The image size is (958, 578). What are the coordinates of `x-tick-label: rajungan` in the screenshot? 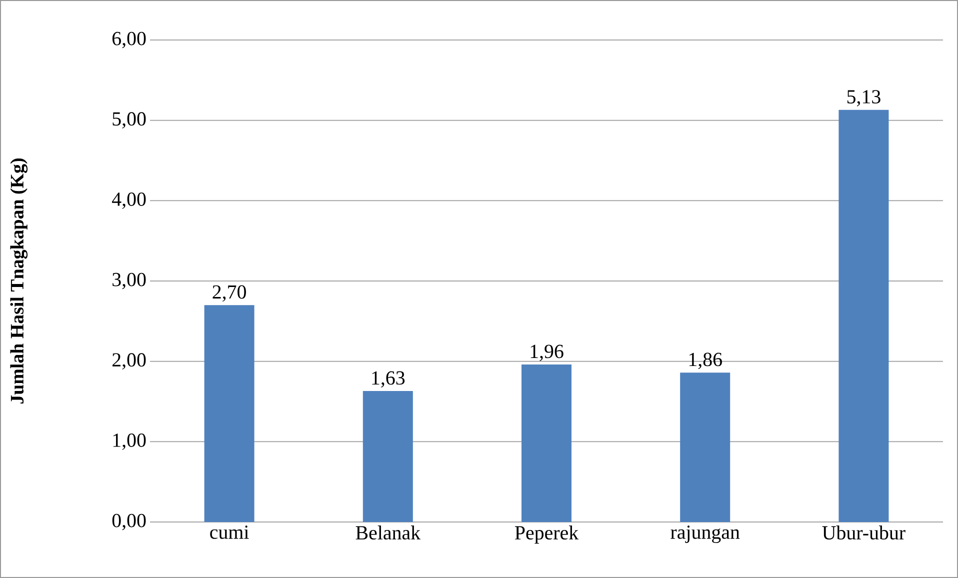 It's located at (705, 535).